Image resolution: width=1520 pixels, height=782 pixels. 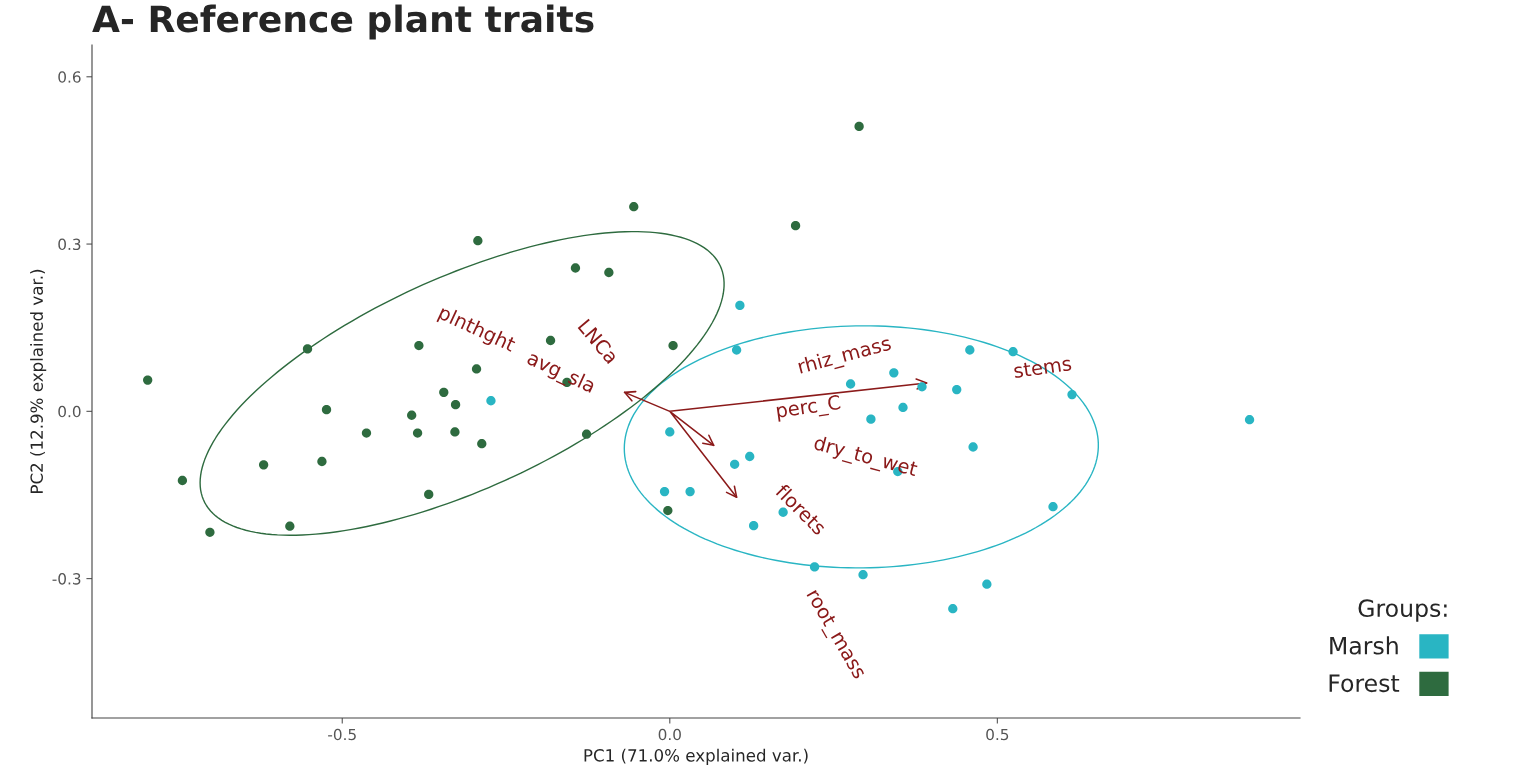 I want to click on annotation: stems, so click(x=1042, y=367).